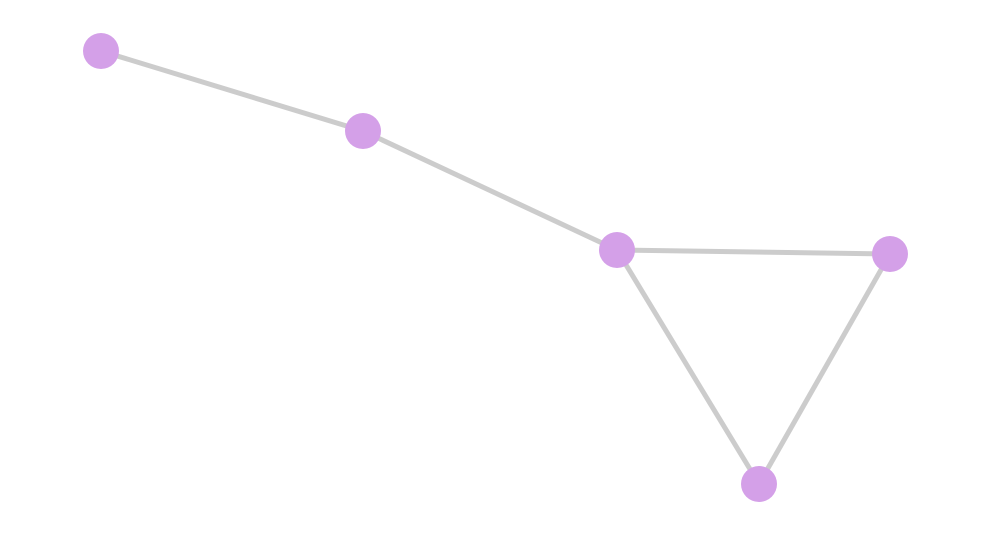 This screenshot has width=1000, height=535. I want to click on node-n3, so click(890, 254).